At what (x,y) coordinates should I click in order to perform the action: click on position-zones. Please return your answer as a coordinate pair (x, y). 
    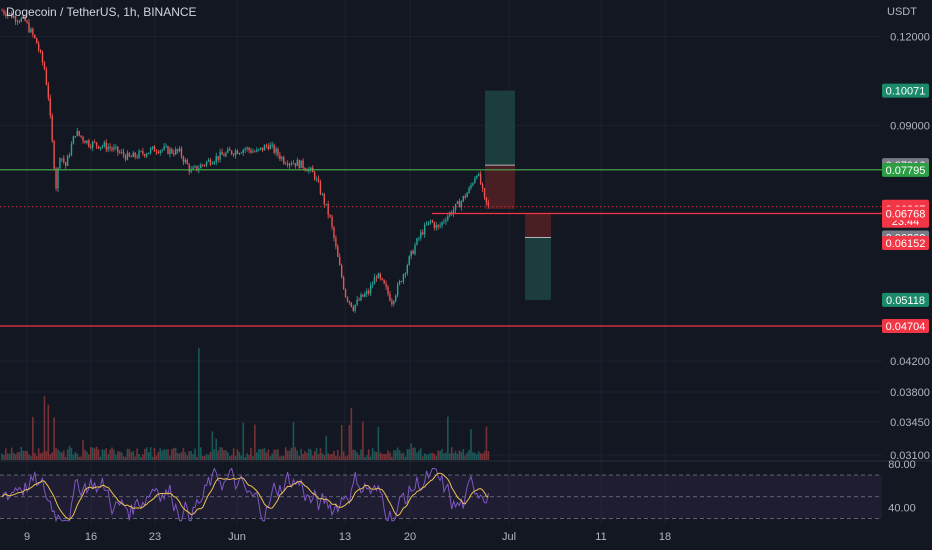
    Looking at the image, I should click on (518, 195).